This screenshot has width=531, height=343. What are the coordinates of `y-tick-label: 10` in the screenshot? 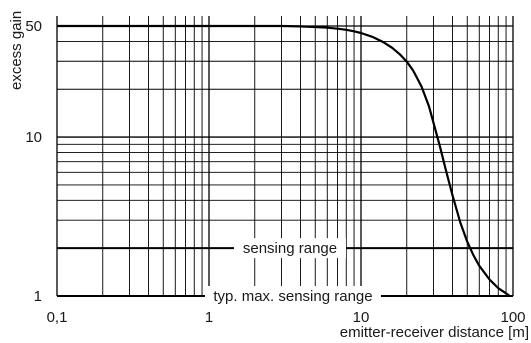 It's located at (33, 137).